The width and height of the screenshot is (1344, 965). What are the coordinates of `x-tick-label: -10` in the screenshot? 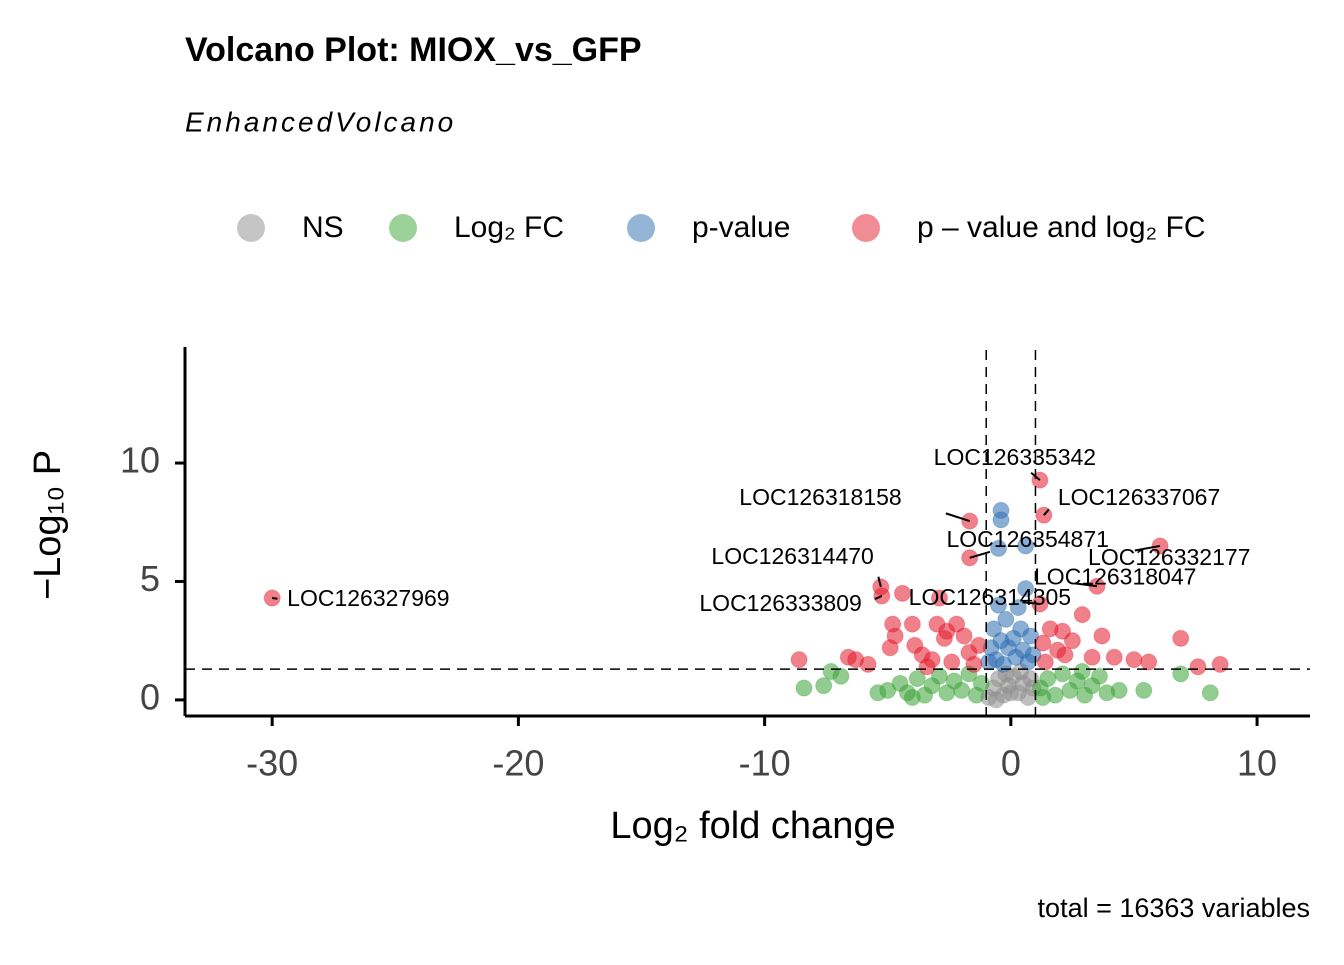 It's located at (765, 763).